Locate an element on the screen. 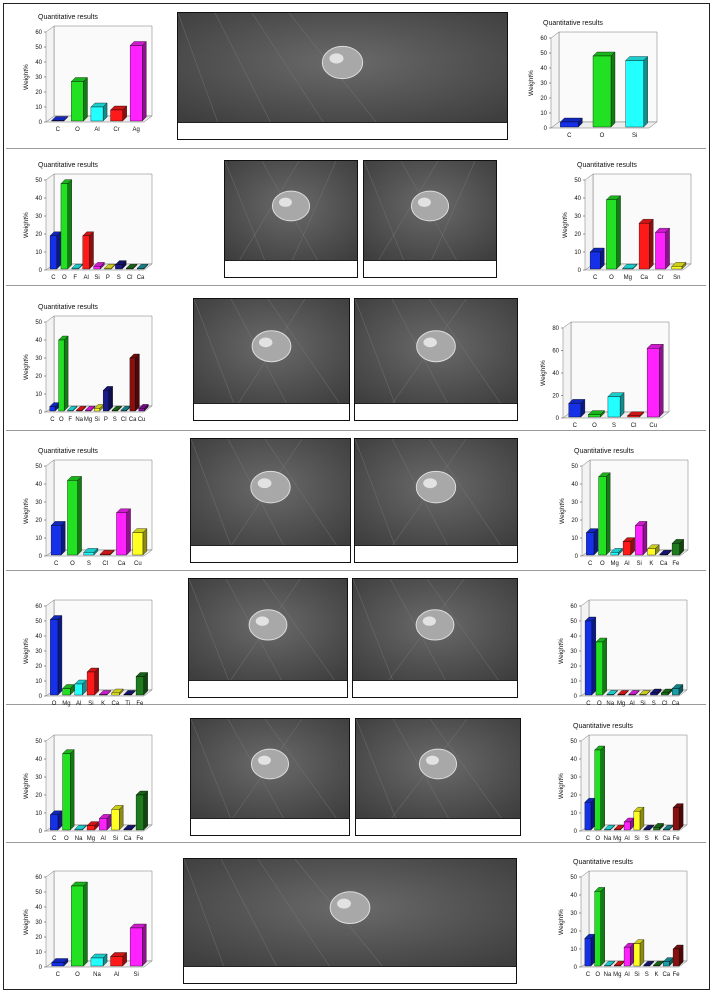  x-tick-label: F is located at coordinates (70, 420).